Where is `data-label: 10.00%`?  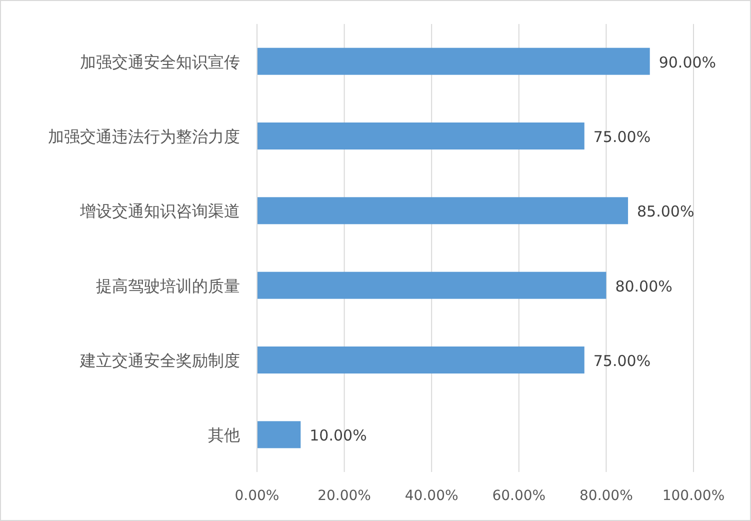
data-label: 10.00% is located at coordinates (338, 435).